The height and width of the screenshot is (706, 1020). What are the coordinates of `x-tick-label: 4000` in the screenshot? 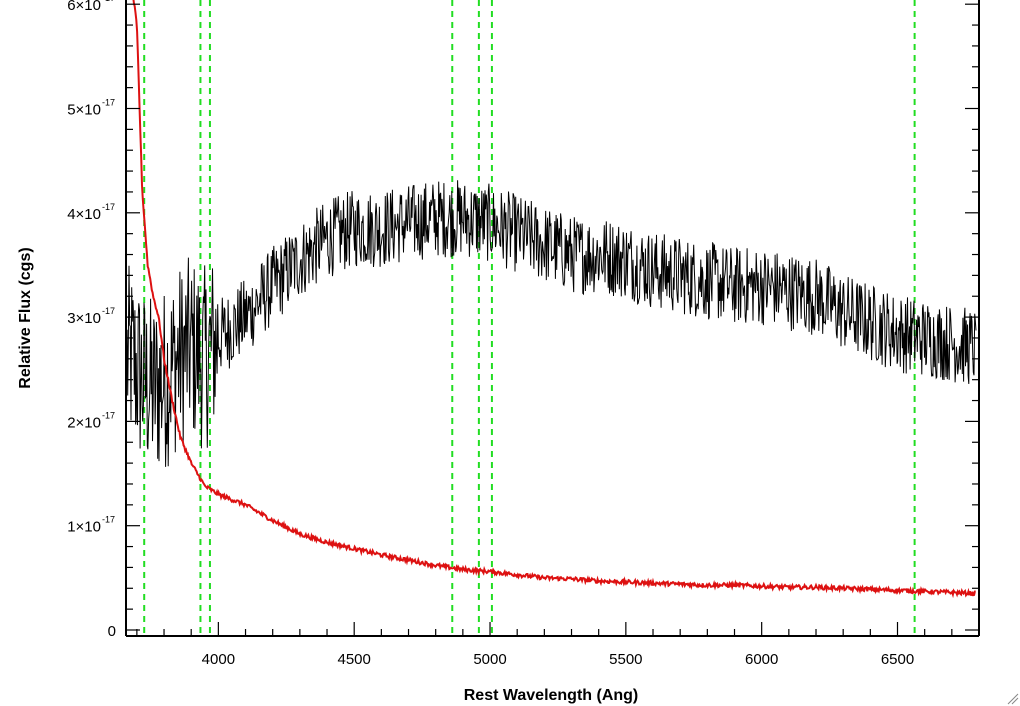 It's located at (218, 659).